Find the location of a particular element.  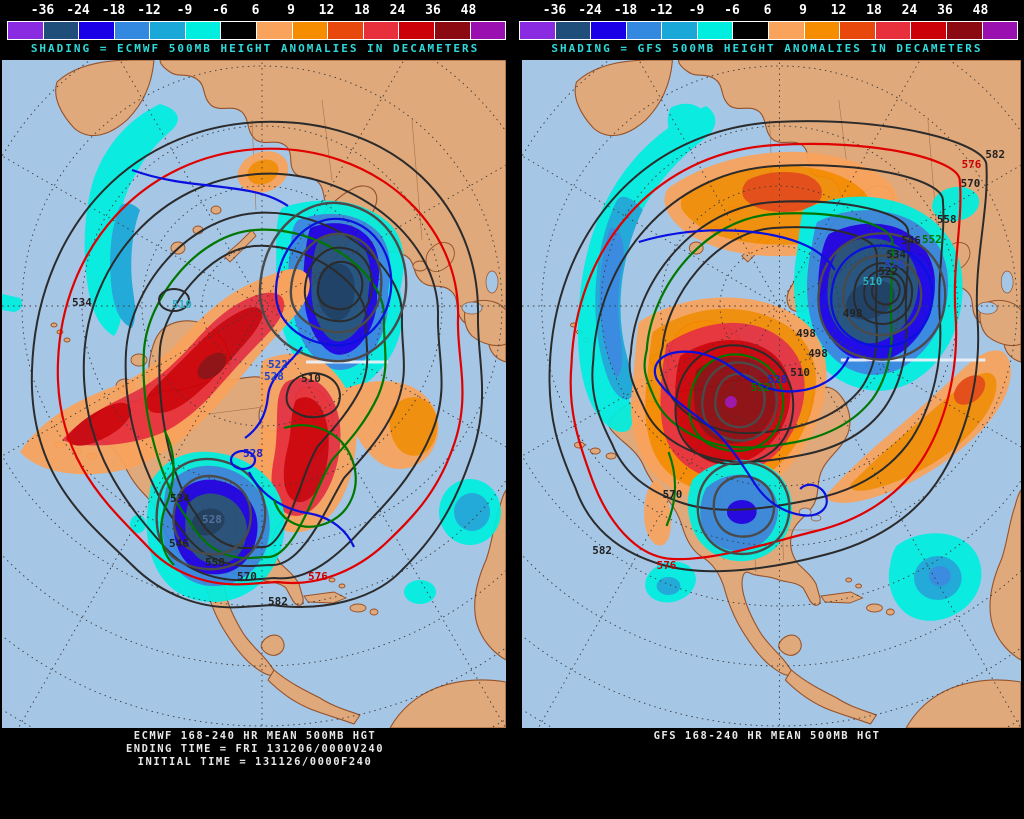

caption-line: ECMWF 168-240 HR MEAN 500MB HGT is located at coordinates (255, 736).